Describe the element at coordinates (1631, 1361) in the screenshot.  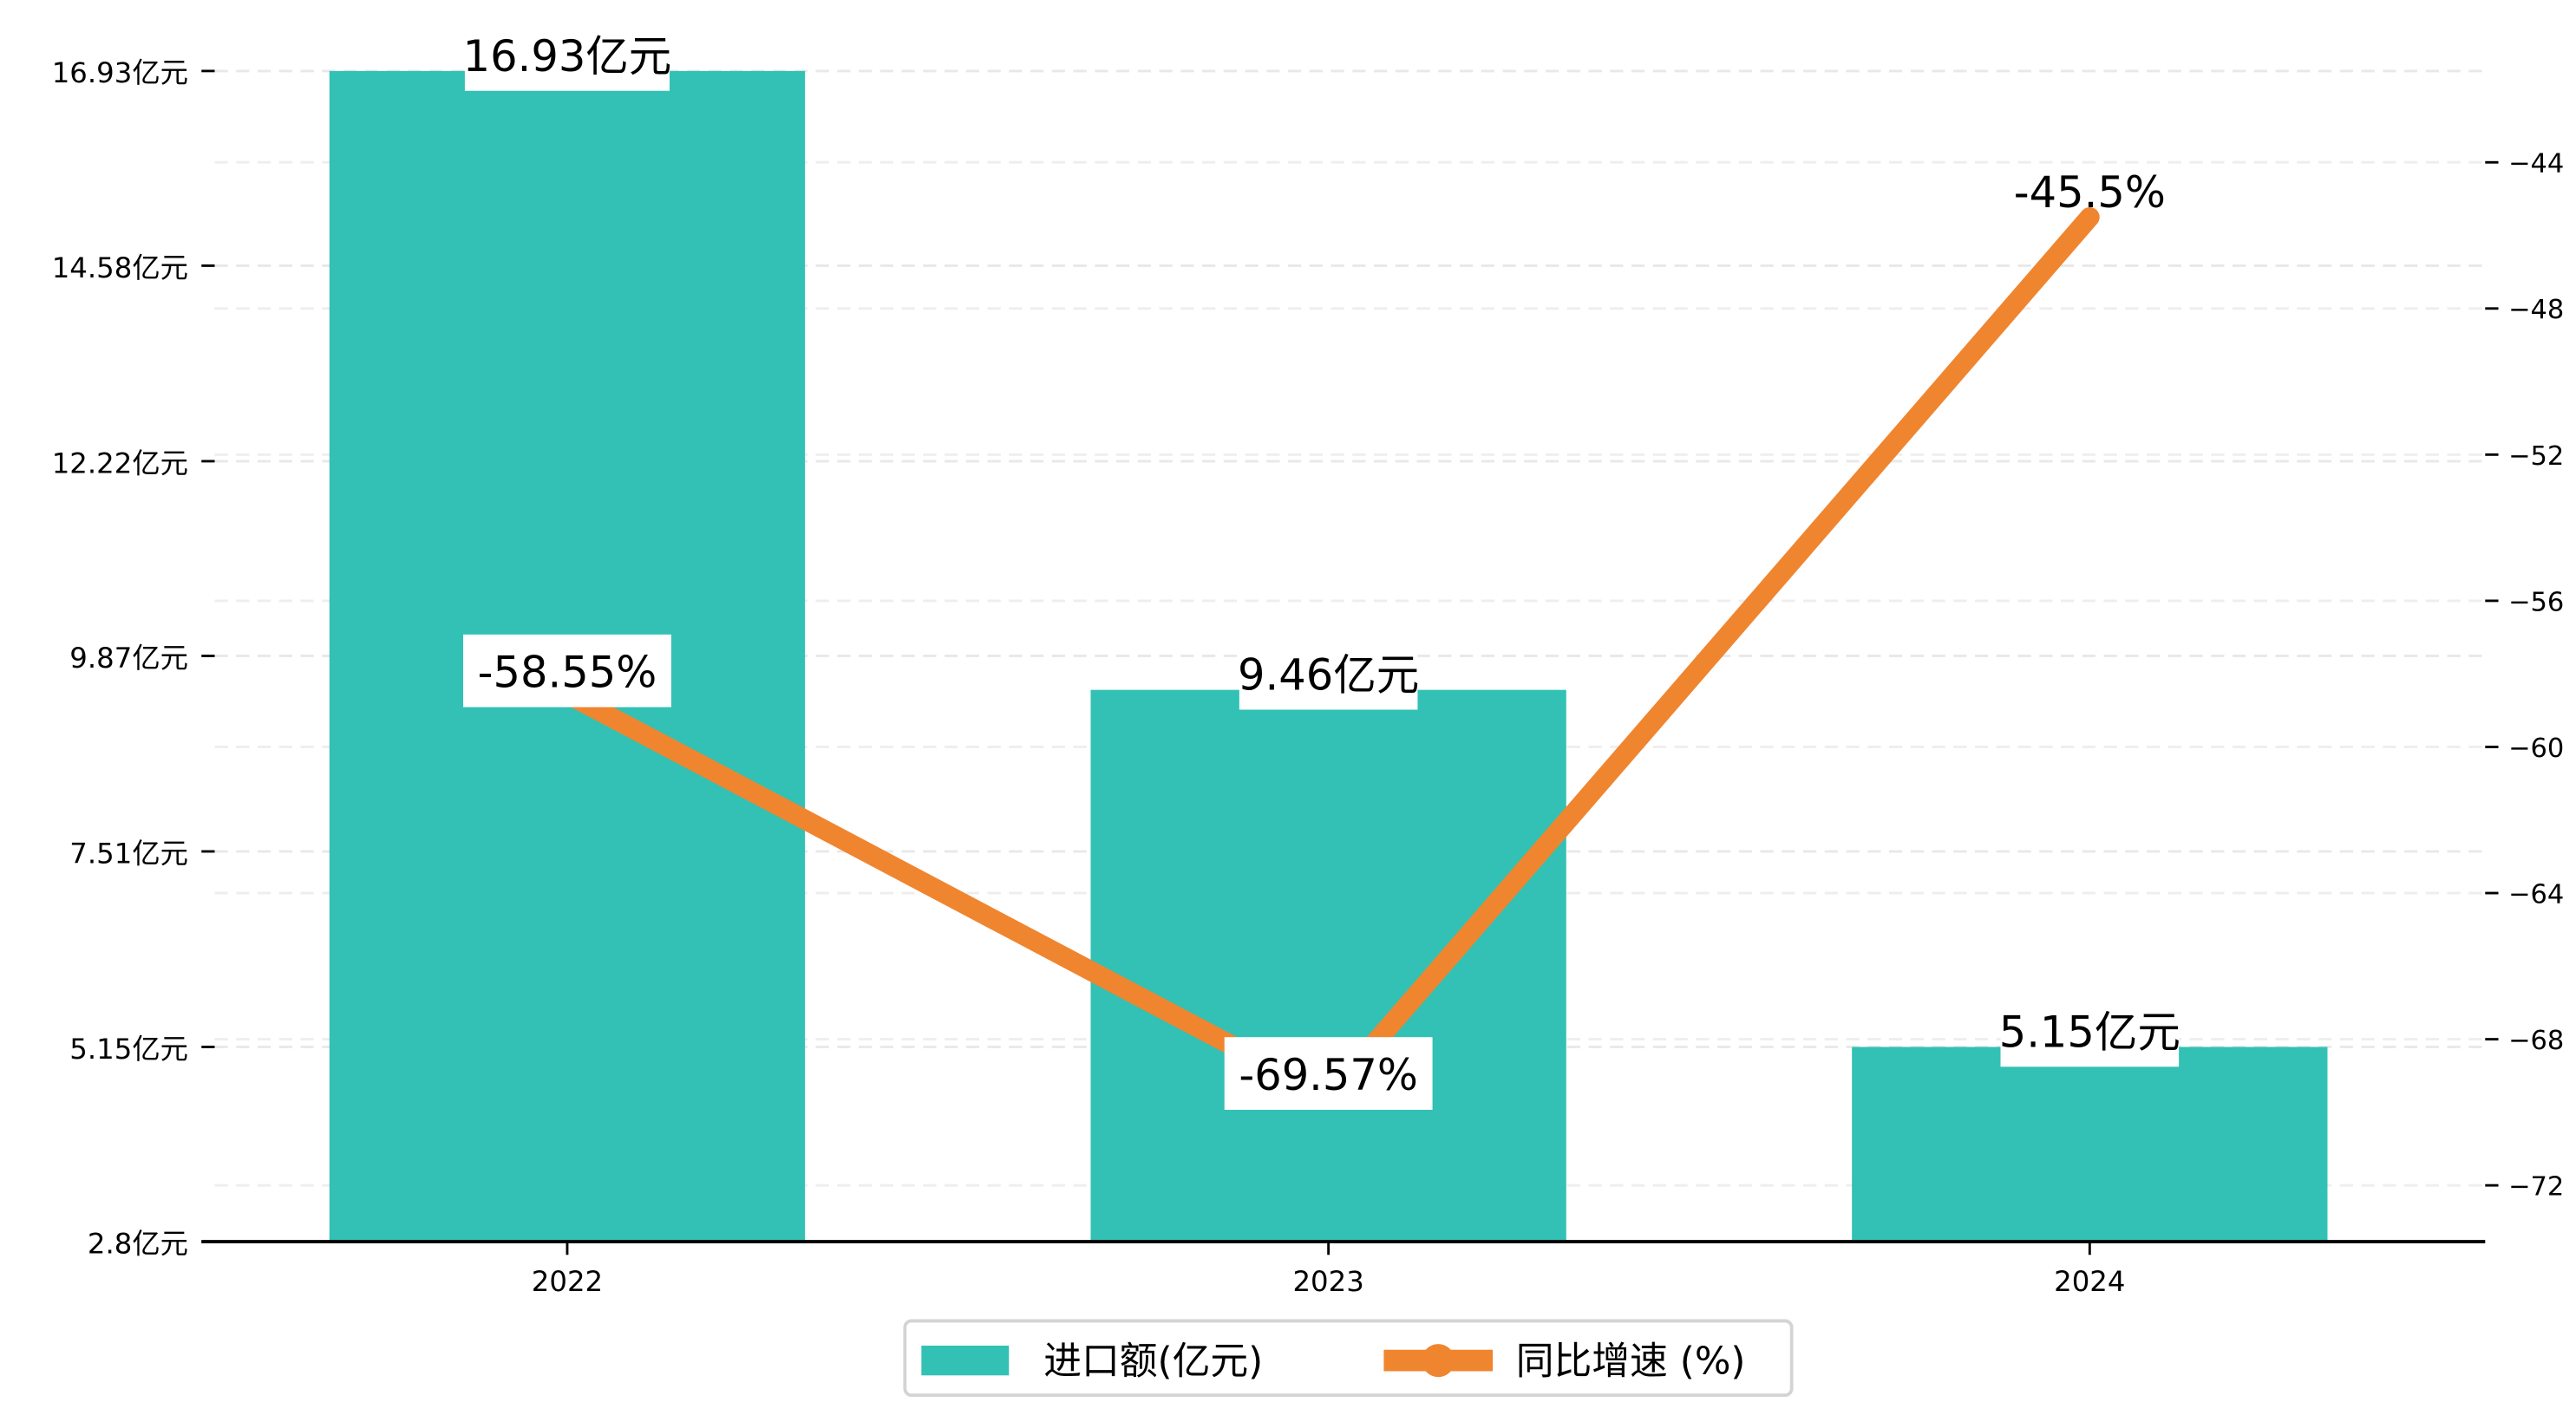
I see `legend-line-label: 同比增速 (%)` at that location.